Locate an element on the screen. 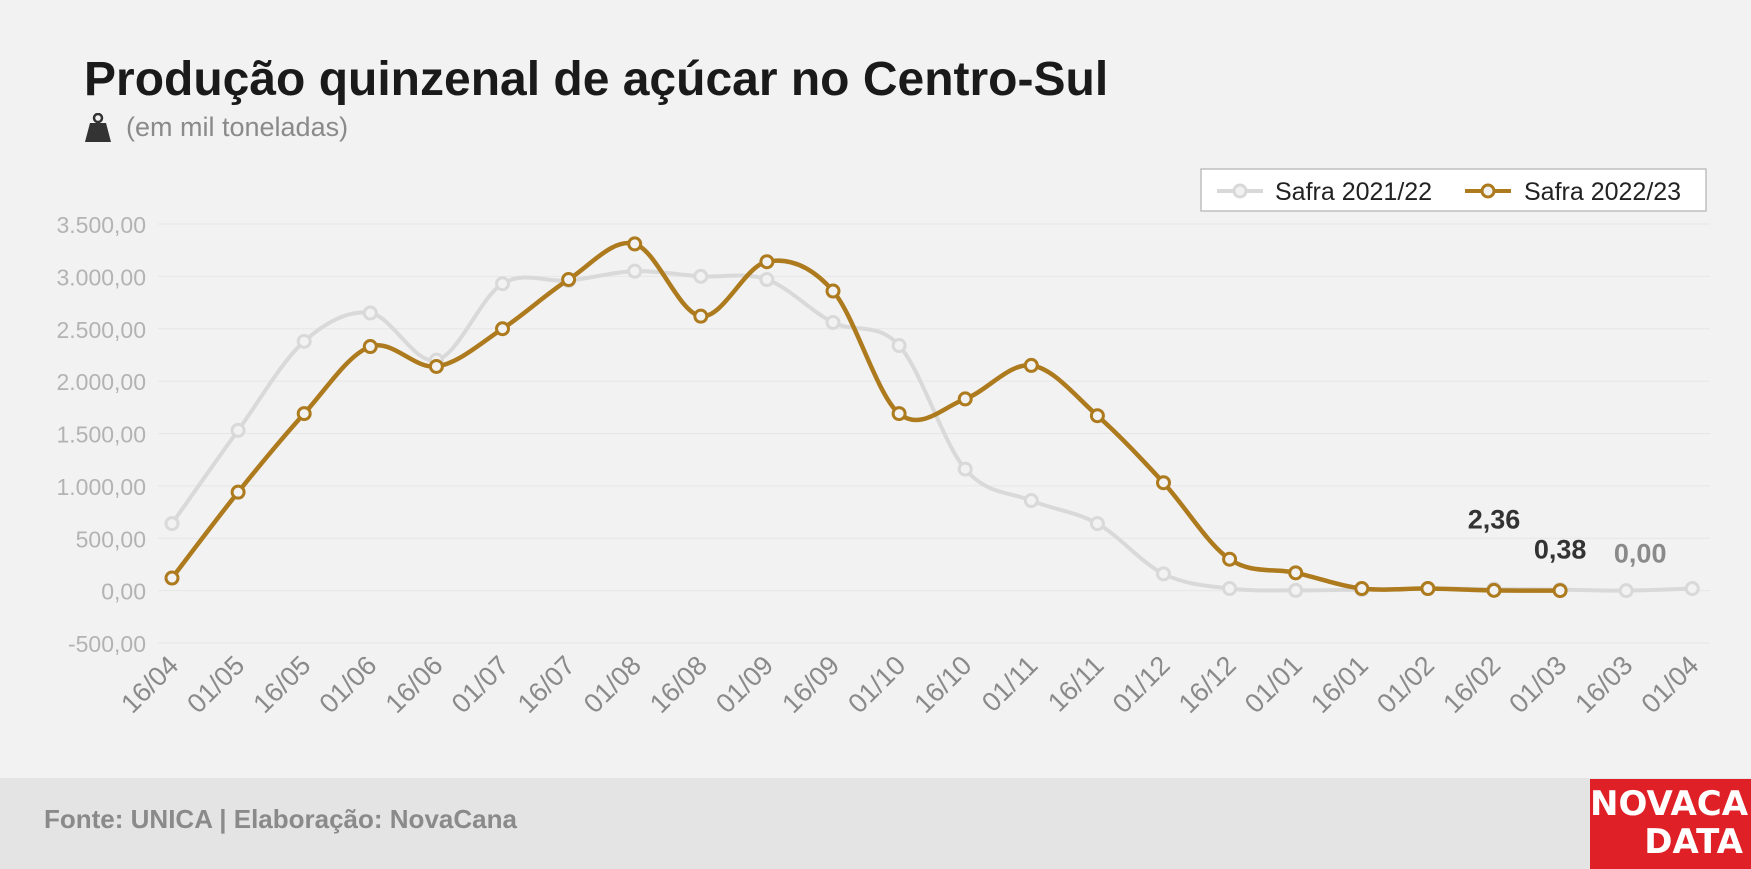 This screenshot has width=1751, height=869. x-tick-label: 16/02 is located at coordinates (1471, 684).